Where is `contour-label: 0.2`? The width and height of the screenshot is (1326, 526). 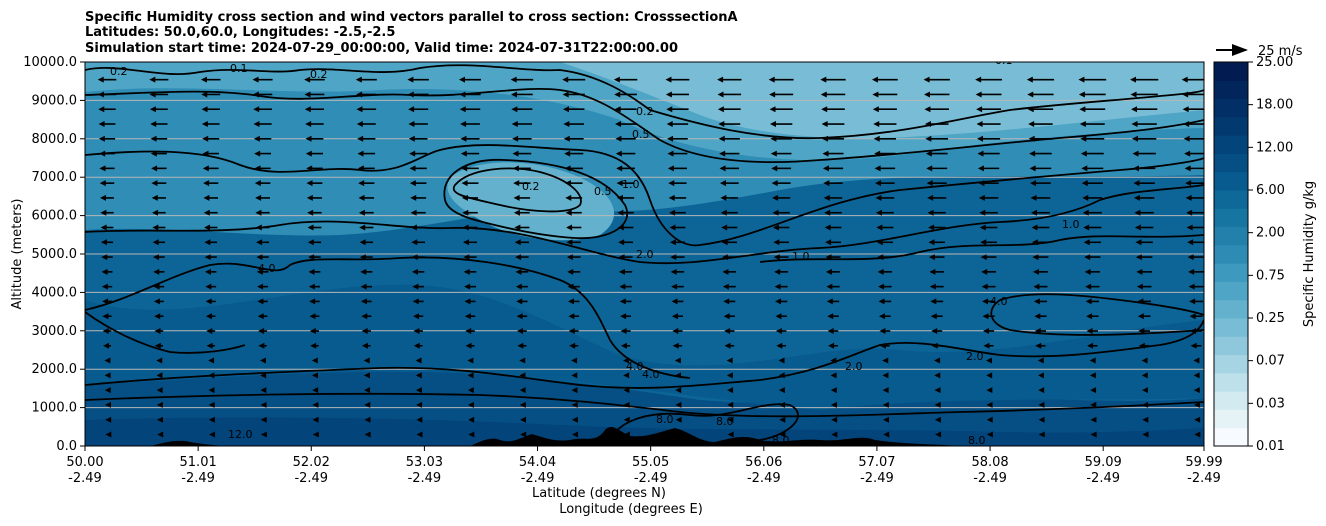
contour-label: 0.2 is located at coordinates (645, 111).